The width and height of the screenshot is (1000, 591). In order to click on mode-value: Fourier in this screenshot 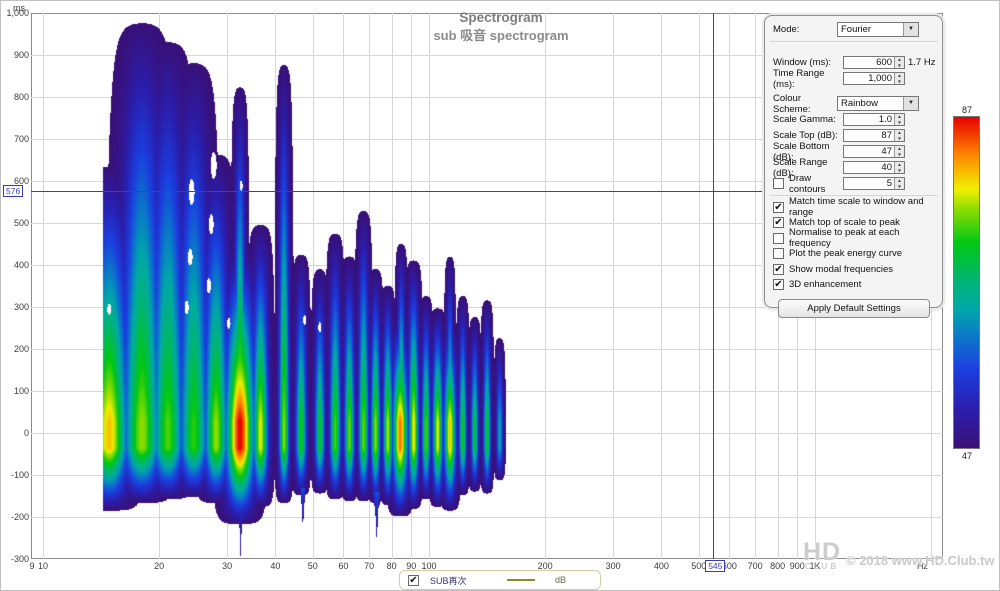, I will do `click(856, 29)`.